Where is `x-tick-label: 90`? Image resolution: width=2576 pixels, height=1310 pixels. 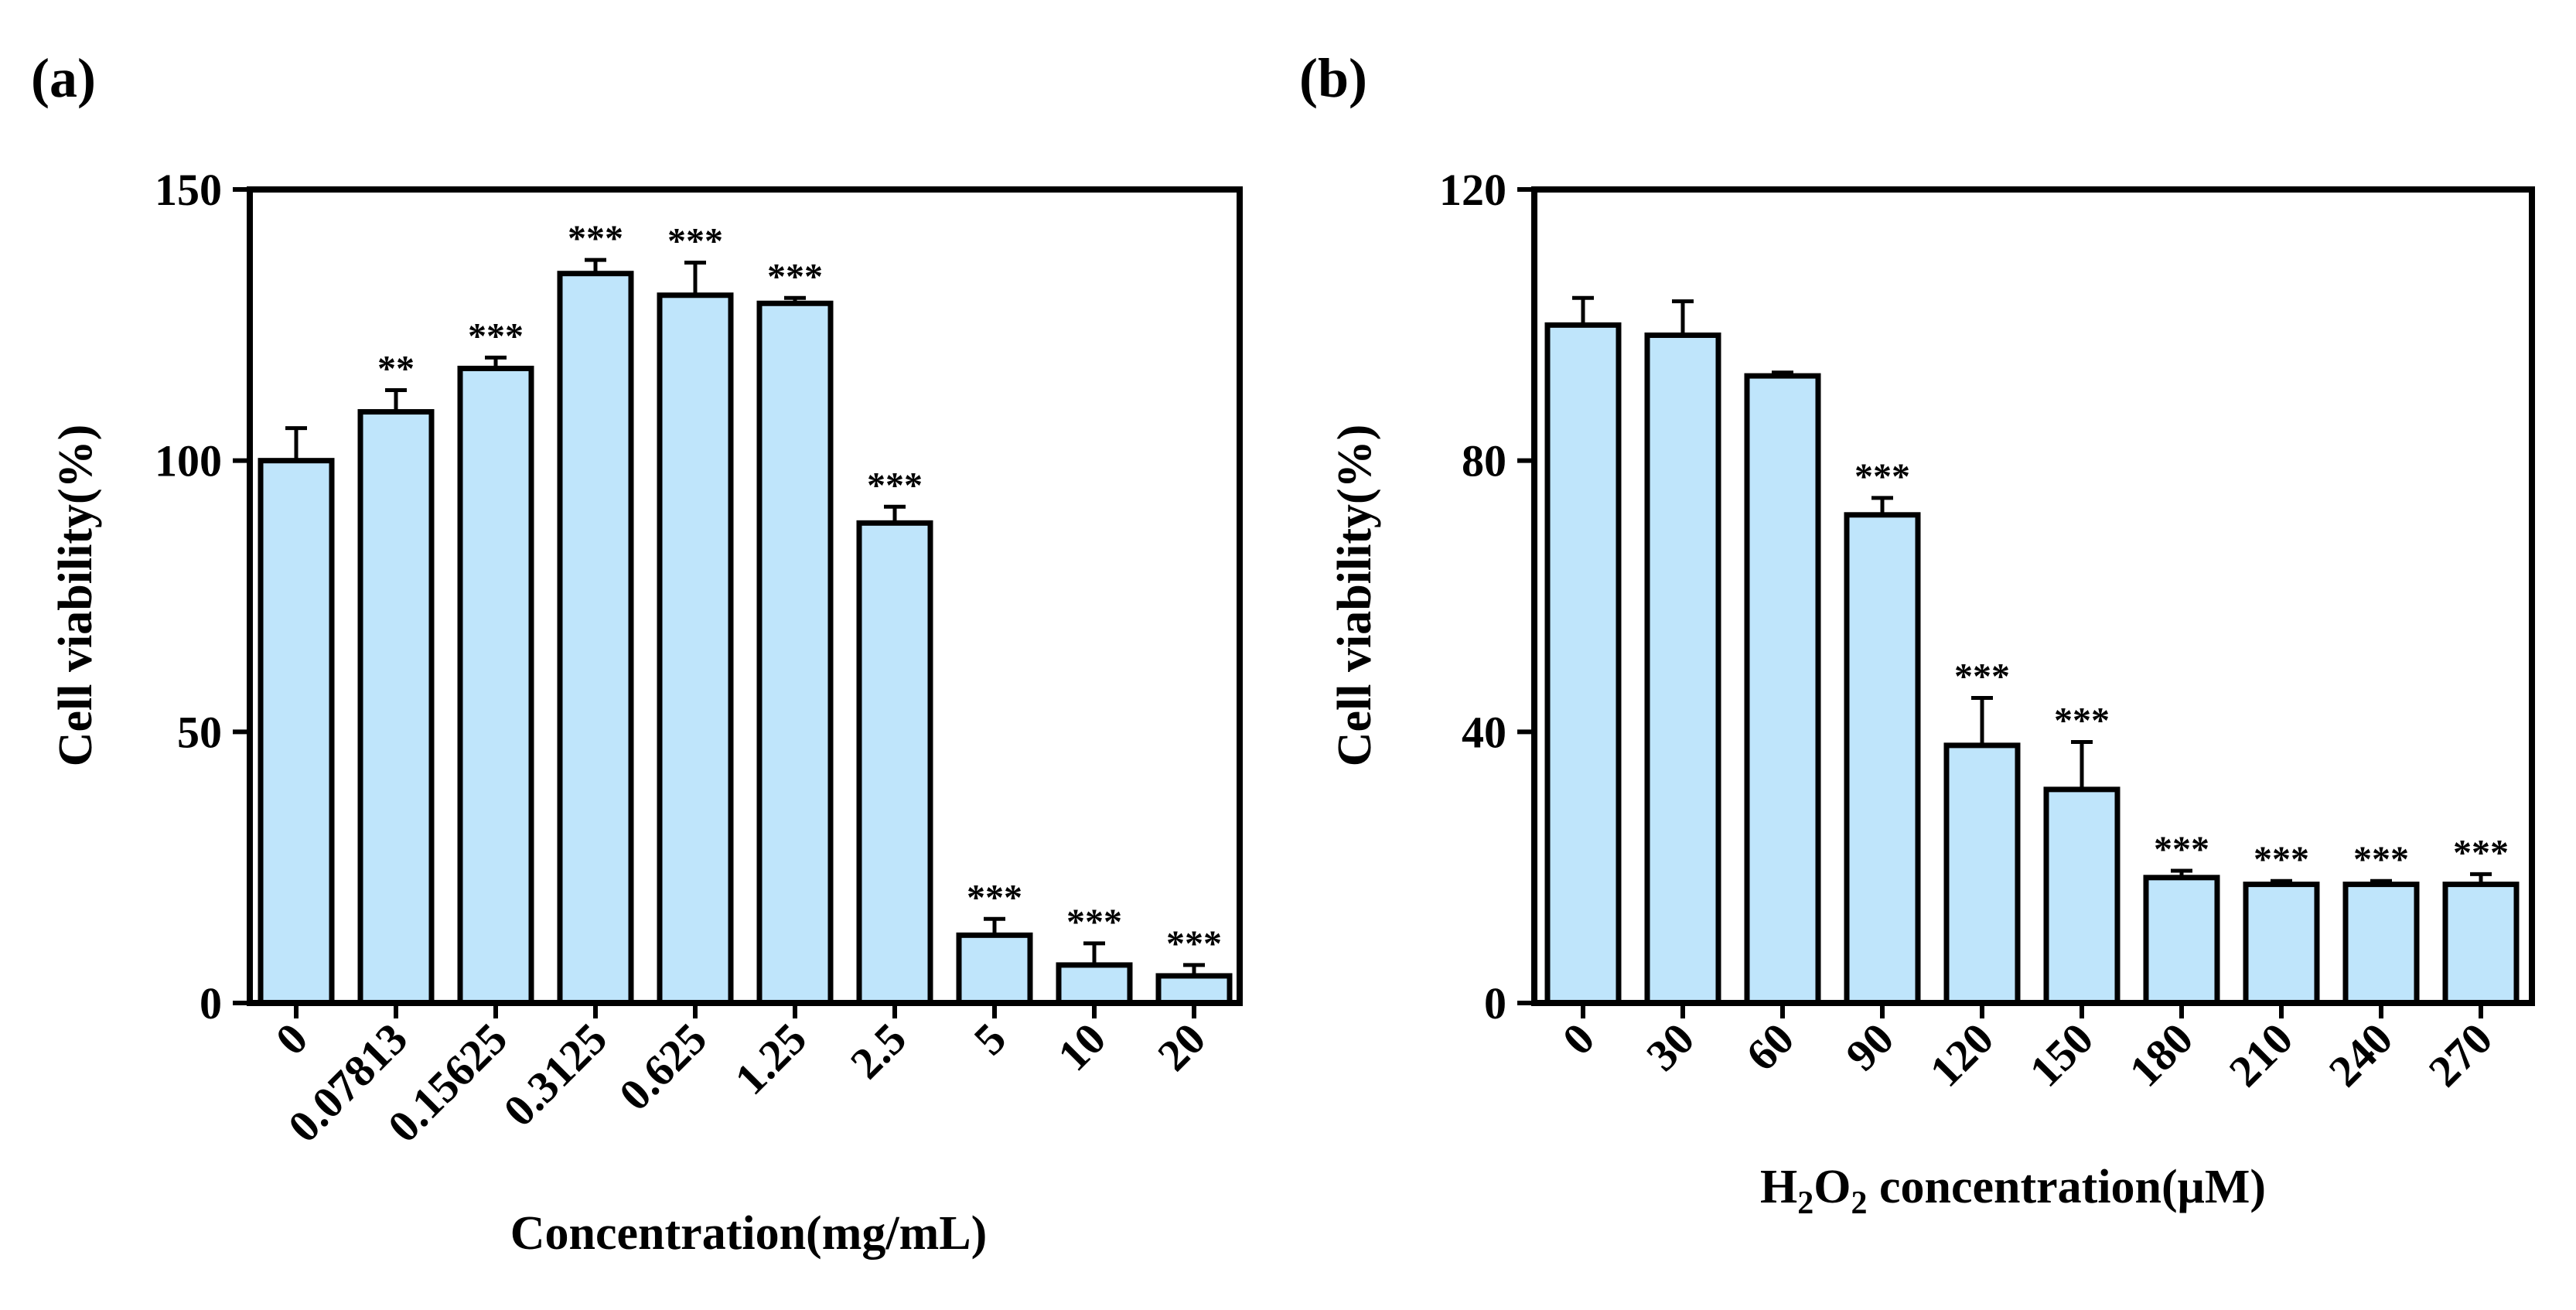 x-tick-label: 90 is located at coordinates (1870, 1046).